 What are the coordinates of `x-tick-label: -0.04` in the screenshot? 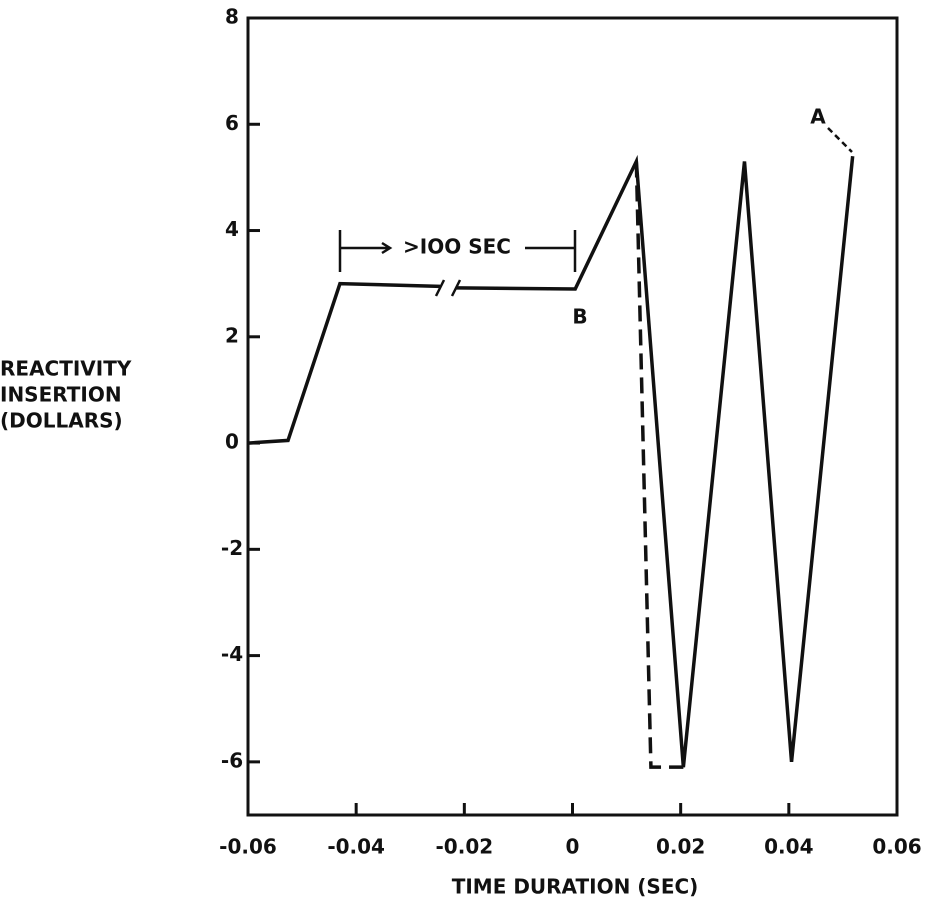 It's located at (356, 847).